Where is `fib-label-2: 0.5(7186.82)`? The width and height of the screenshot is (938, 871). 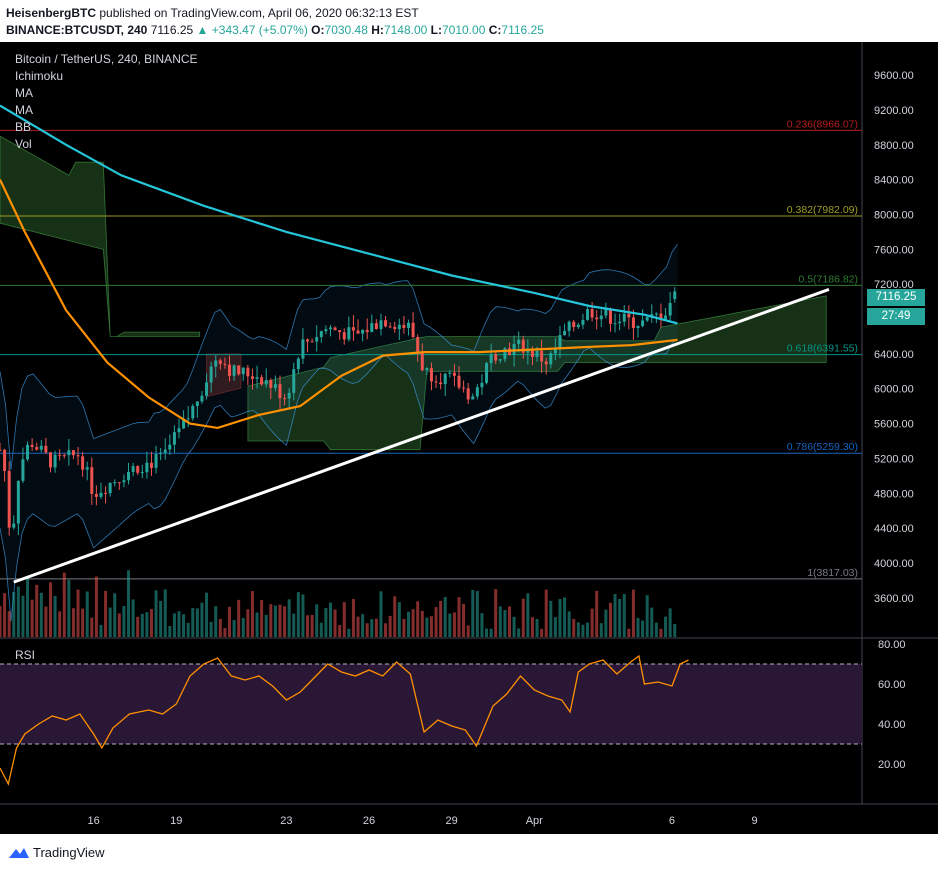
fib-label-2: 0.5(7186.82) is located at coordinates (828, 279).